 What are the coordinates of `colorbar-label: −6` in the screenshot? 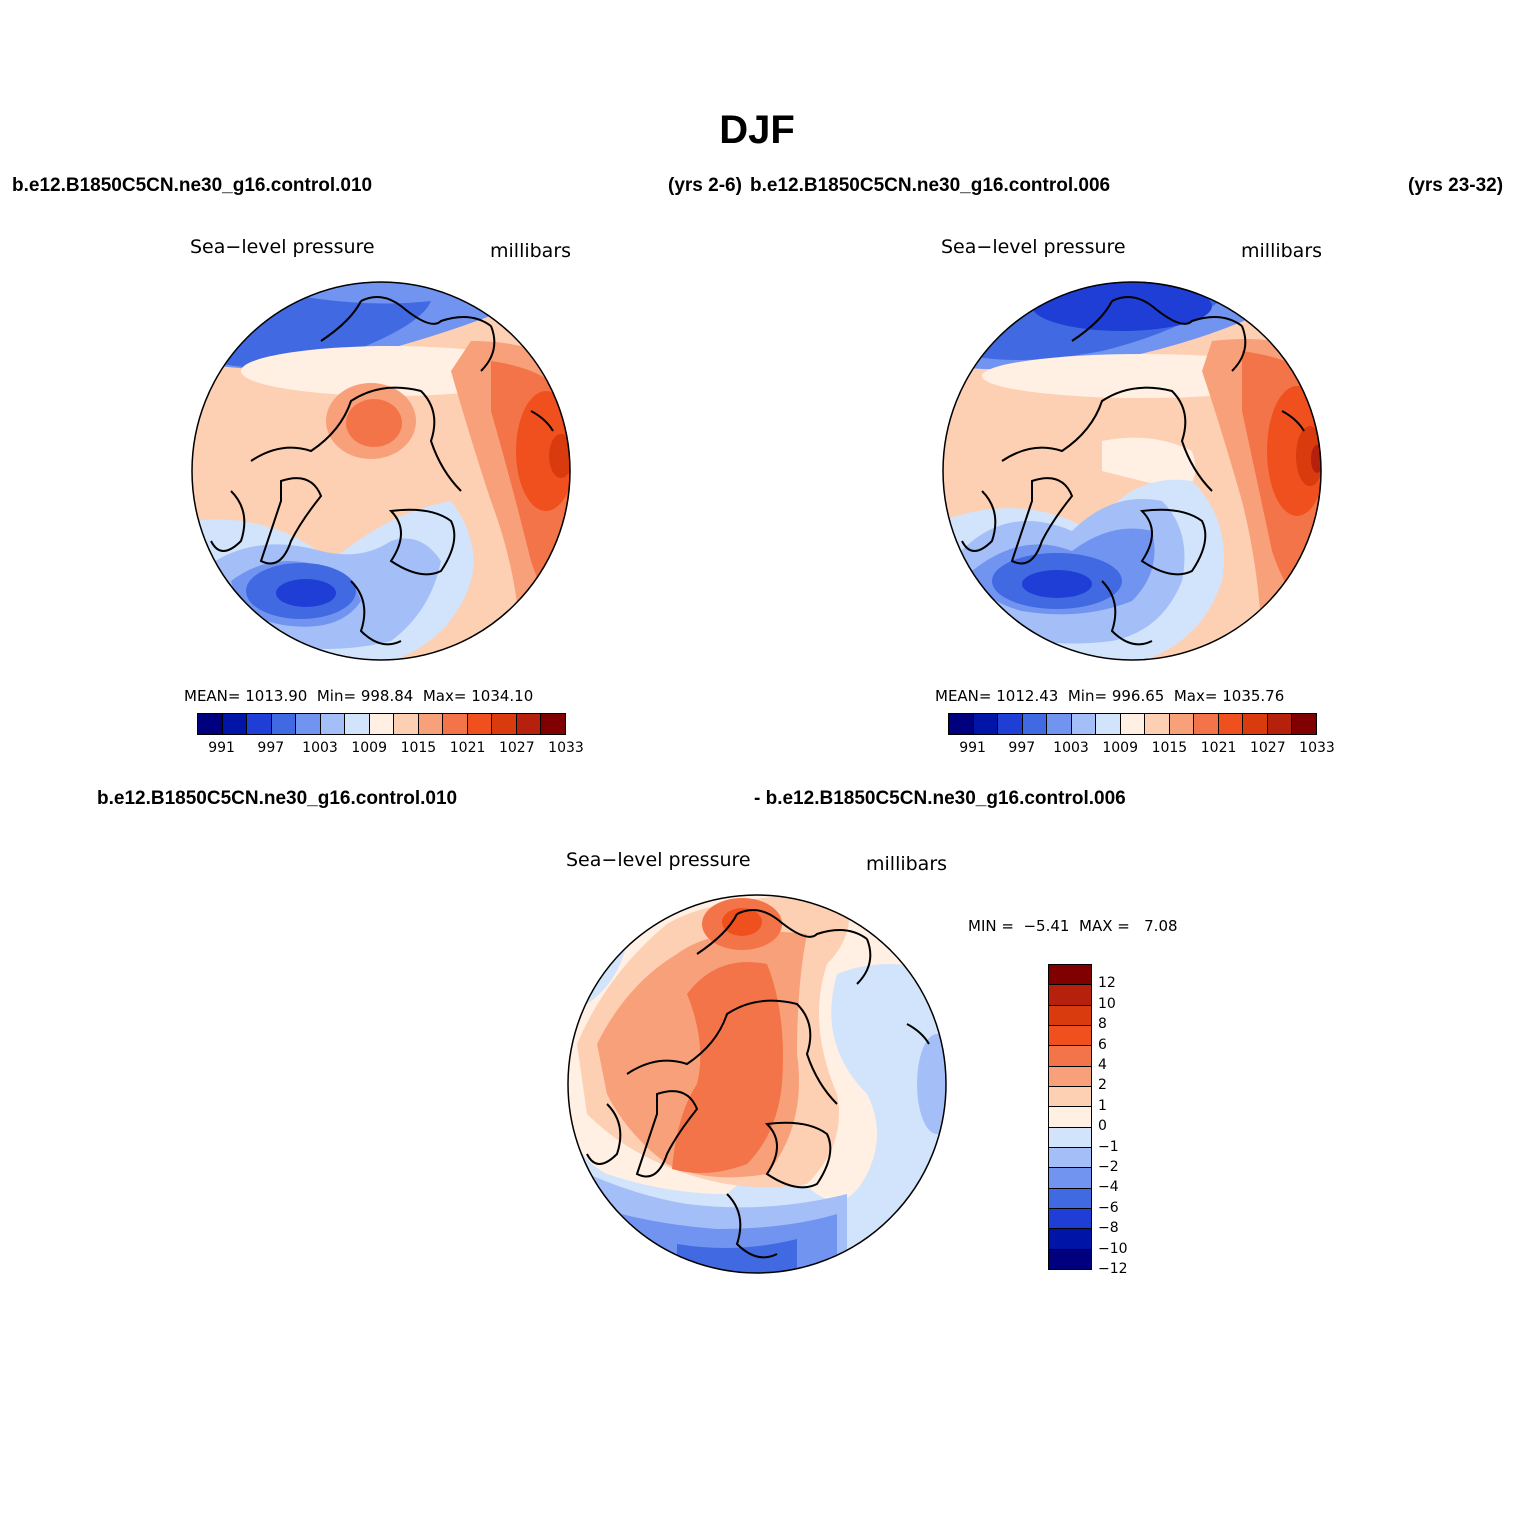 It's located at (1108, 1207).